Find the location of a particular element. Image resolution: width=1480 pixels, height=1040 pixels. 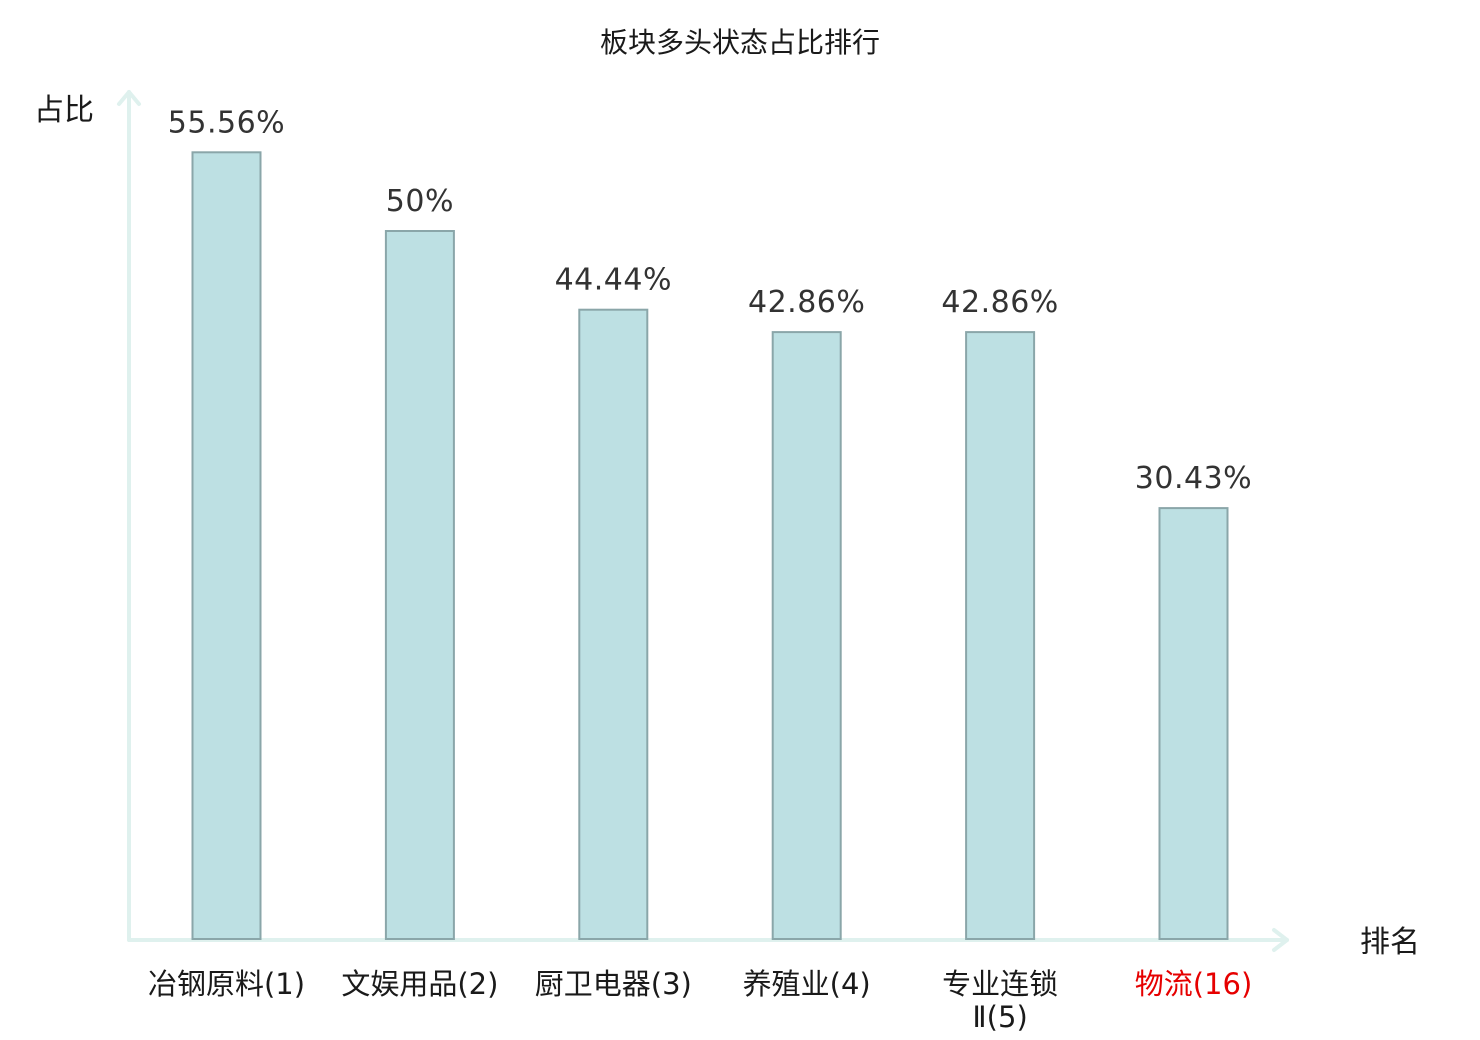

category-name: 物流 is located at coordinates (1164, 984).